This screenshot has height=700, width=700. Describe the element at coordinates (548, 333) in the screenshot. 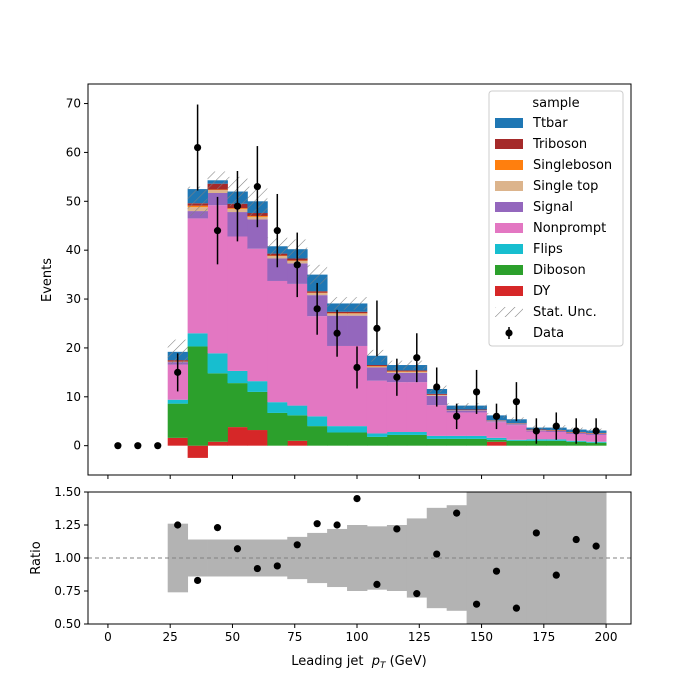

I see `legend-label-data: Data` at that location.